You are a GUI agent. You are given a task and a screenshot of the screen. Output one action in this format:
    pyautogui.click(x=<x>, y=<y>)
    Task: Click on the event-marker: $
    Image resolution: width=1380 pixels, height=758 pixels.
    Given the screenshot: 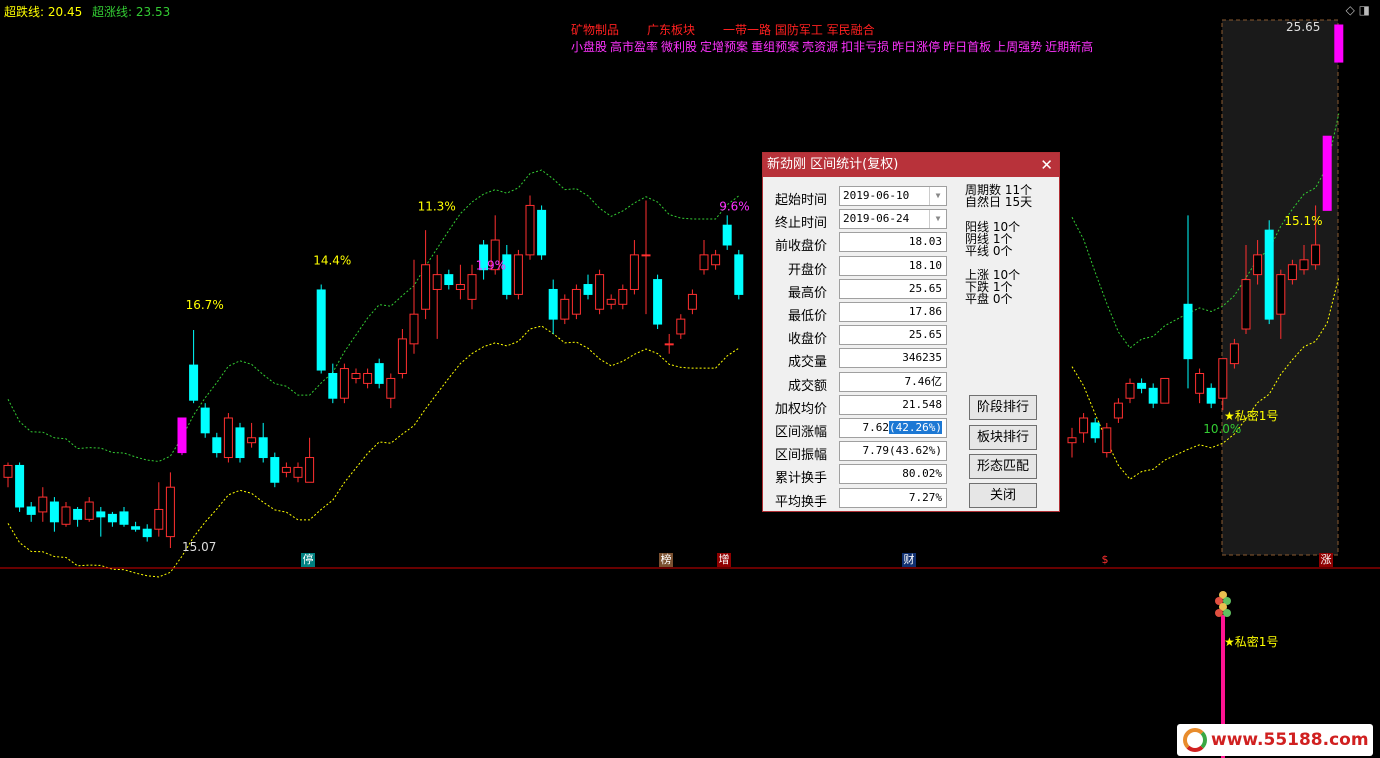 What is the action you would take?
    pyautogui.click(x=1105, y=559)
    